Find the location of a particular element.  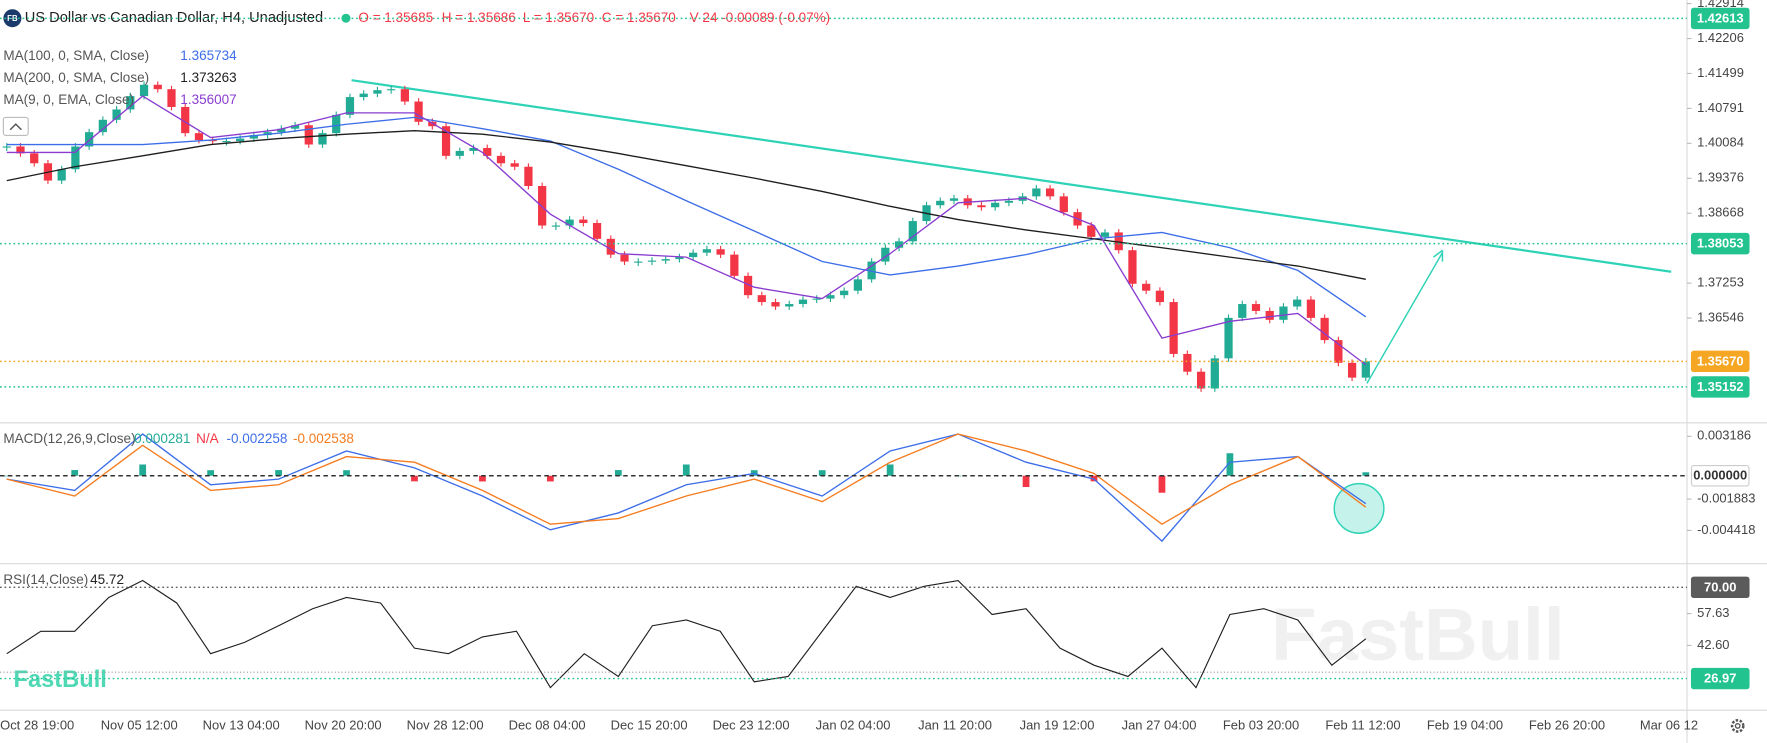

change: -0.00089 (-0.07%) is located at coordinates (775, 17).